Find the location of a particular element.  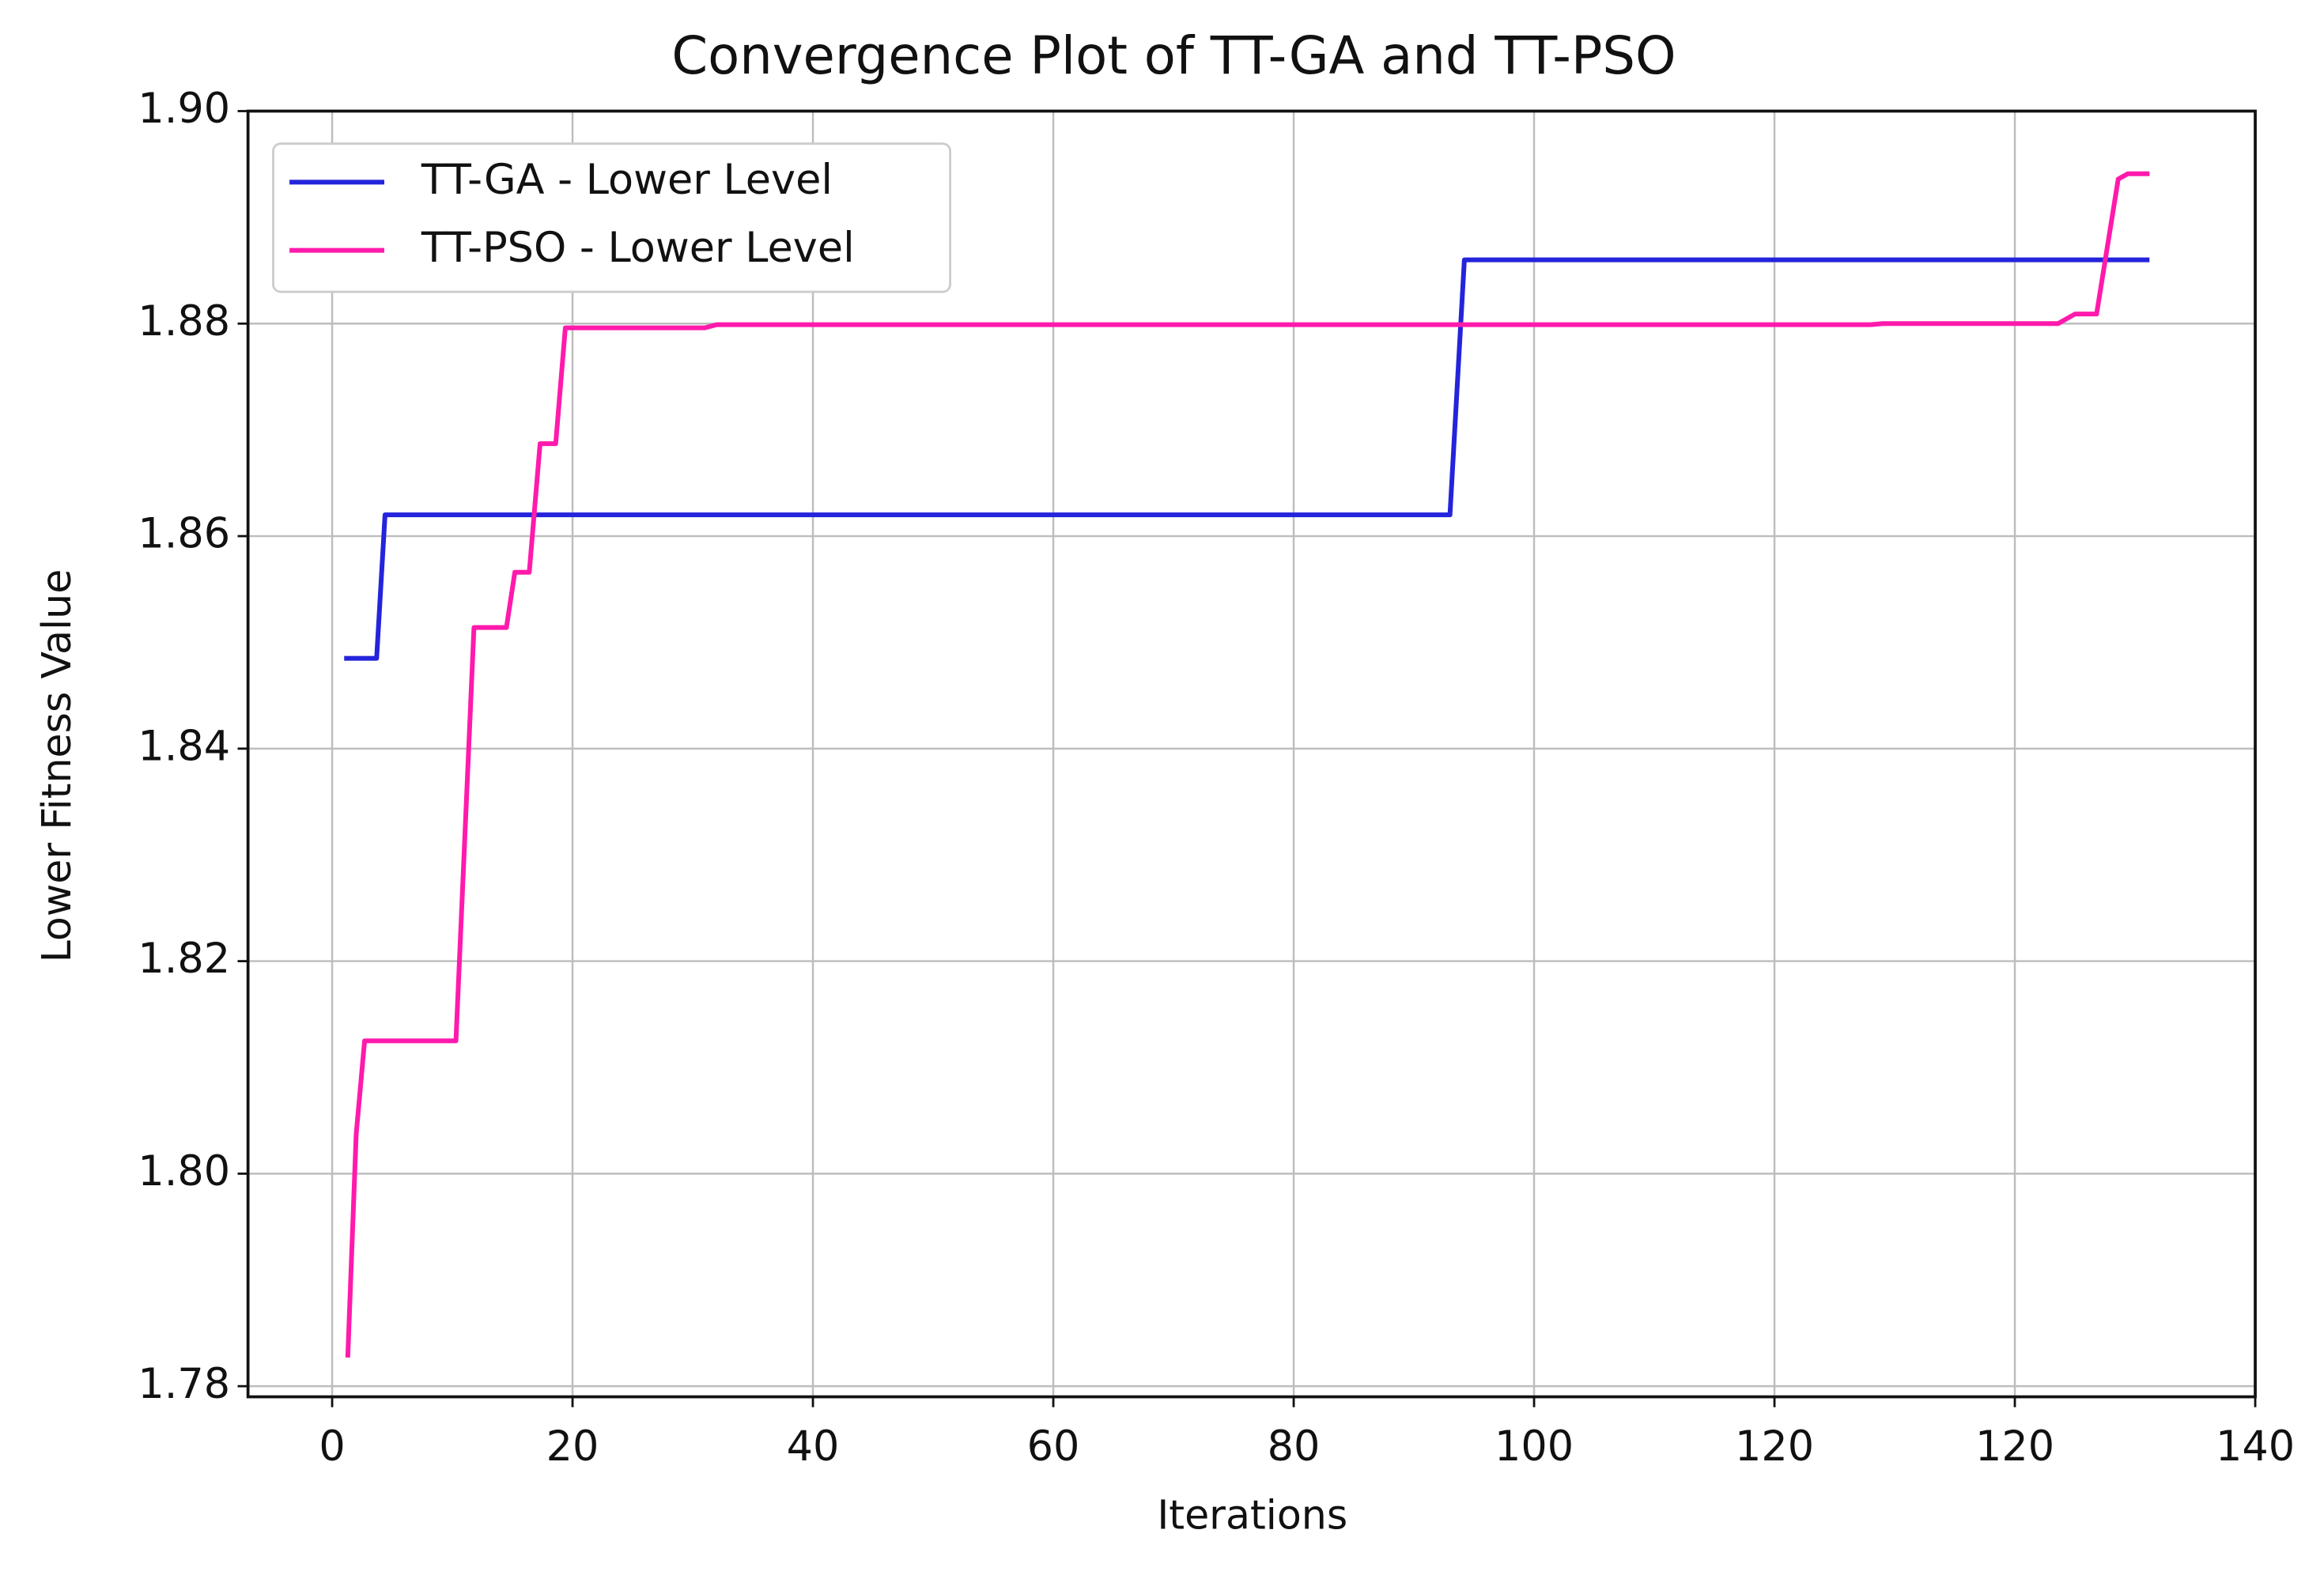

x-tick-label: 20 is located at coordinates (572, 1446).